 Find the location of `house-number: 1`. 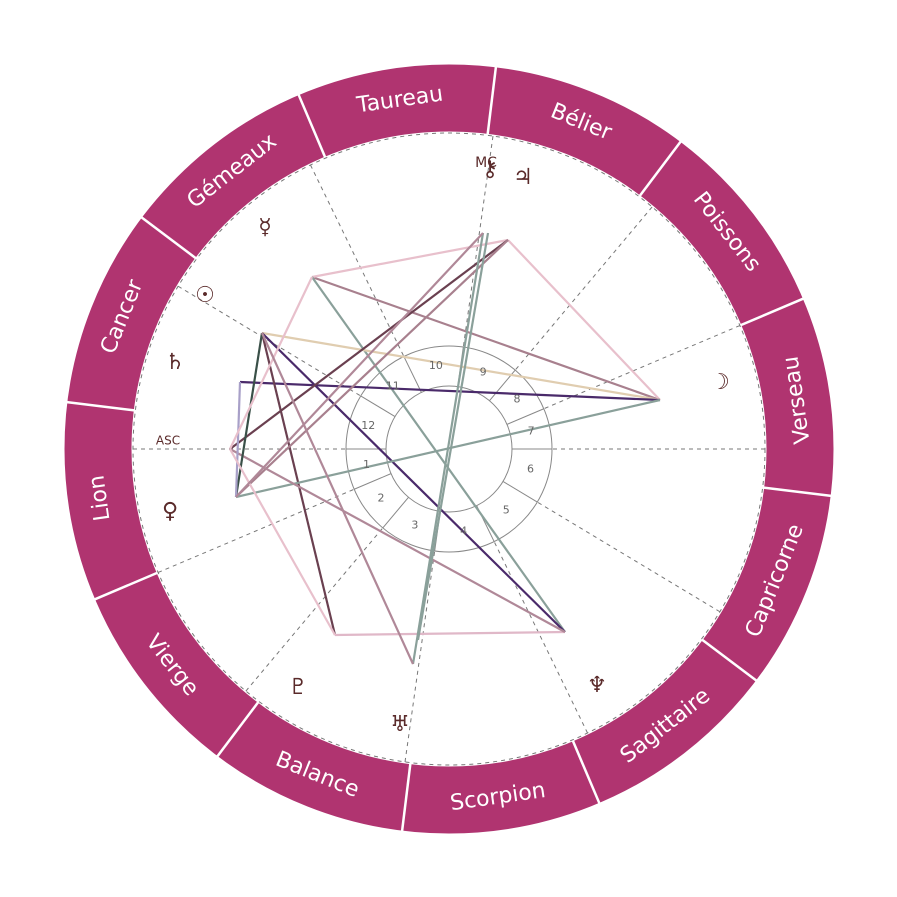

house-number: 1 is located at coordinates (366, 464).